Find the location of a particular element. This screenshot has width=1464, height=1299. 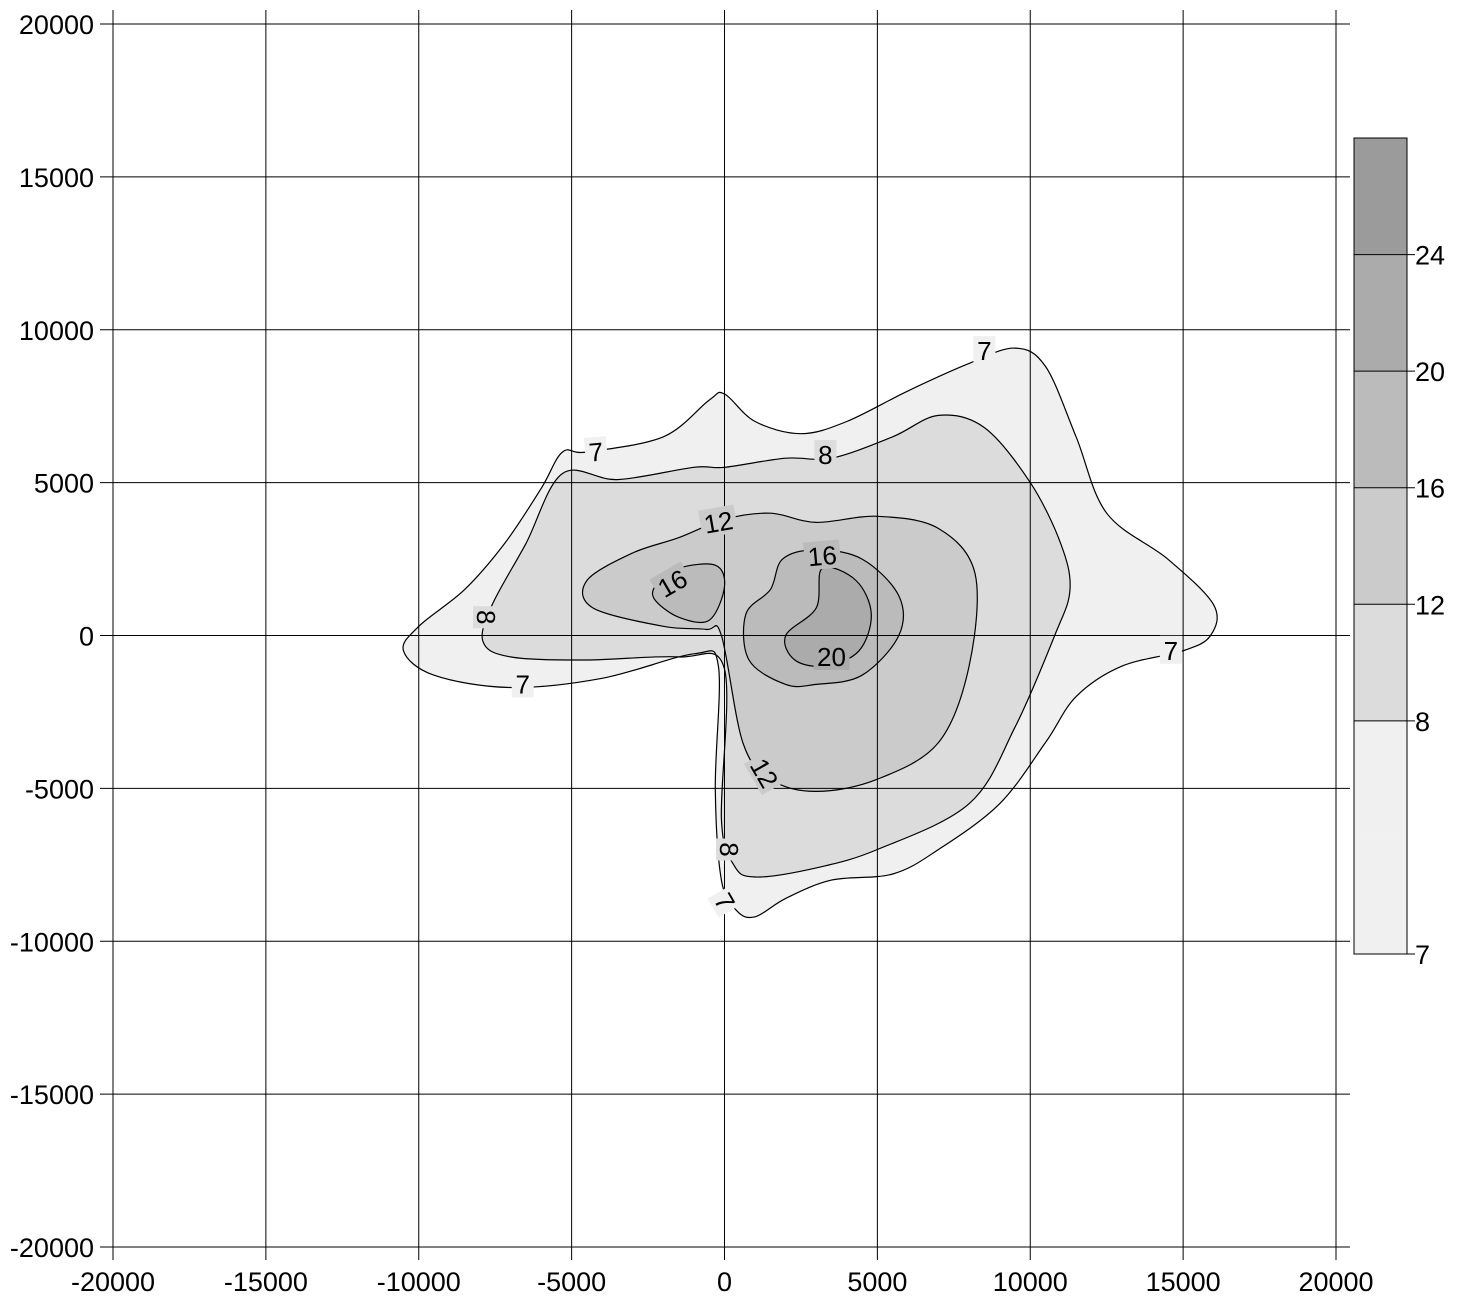

y-tick-label: -5000 is located at coordinates (59, 789).